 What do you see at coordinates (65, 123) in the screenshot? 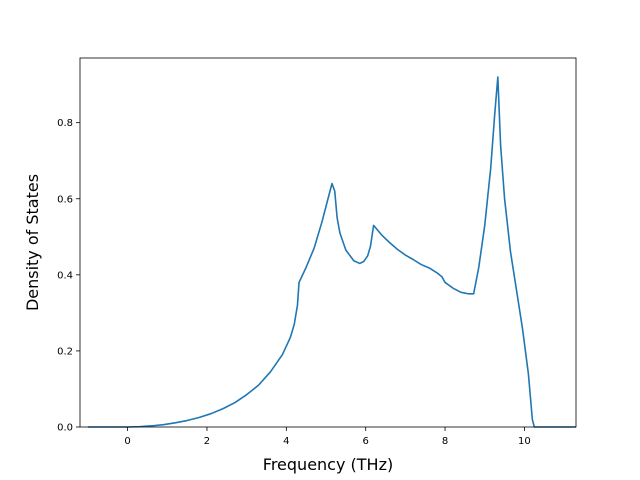
I see `y-tick-label: 0.8` at bounding box center [65, 123].